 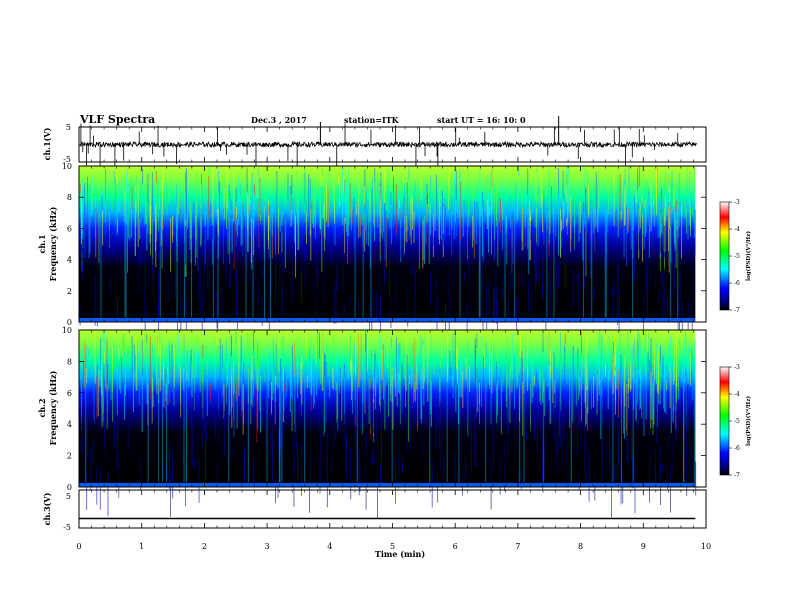 What do you see at coordinates (748, 421) in the screenshot?
I see `ch2-colorbar-label: log(PSD)(V²/Hz)` at bounding box center [748, 421].